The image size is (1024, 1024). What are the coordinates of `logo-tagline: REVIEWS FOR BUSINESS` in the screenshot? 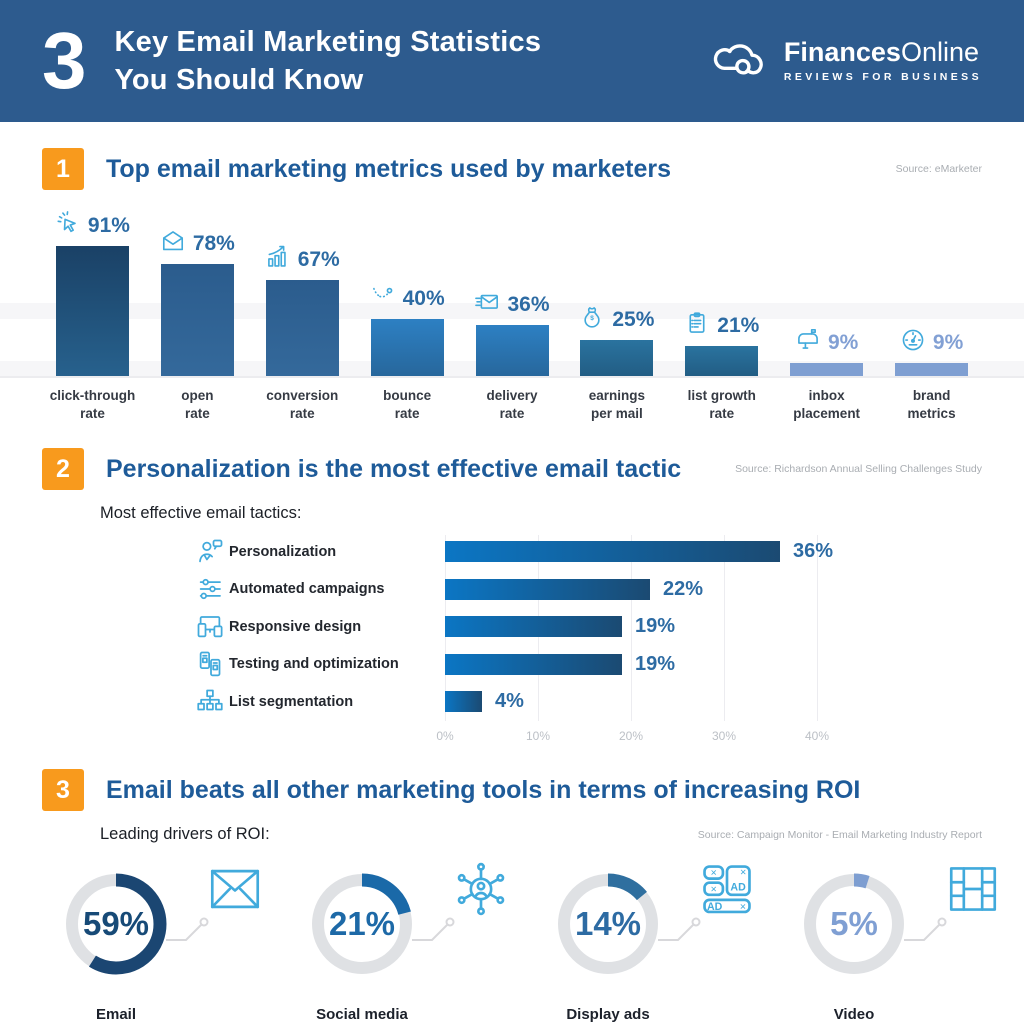 It's located at (882, 77).